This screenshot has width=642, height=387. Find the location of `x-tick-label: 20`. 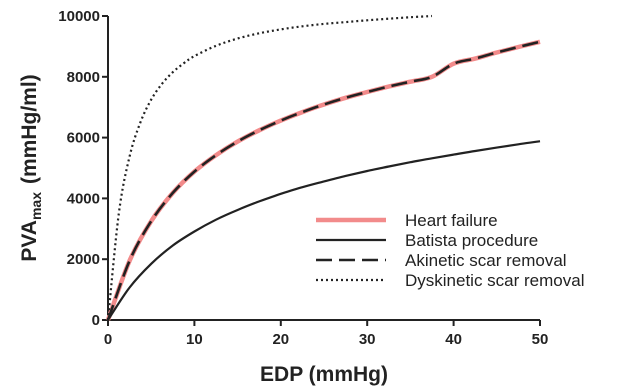

x-tick-label: 20 is located at coordinates (280, 339).